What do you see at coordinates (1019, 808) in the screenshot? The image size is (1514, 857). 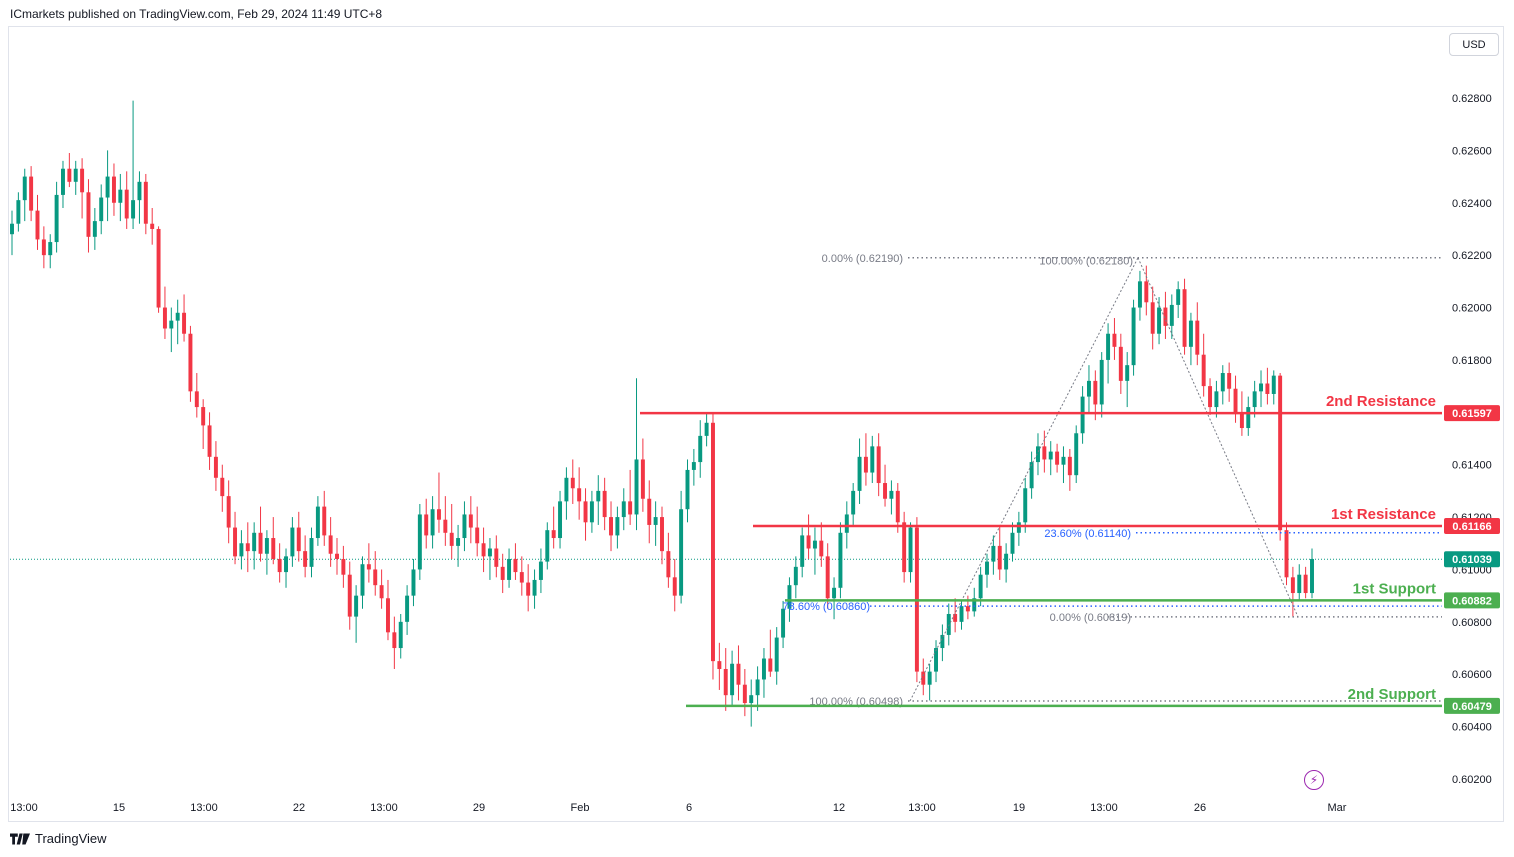 I see `x-tick-label: 19` at bounding box center [1019, 808].